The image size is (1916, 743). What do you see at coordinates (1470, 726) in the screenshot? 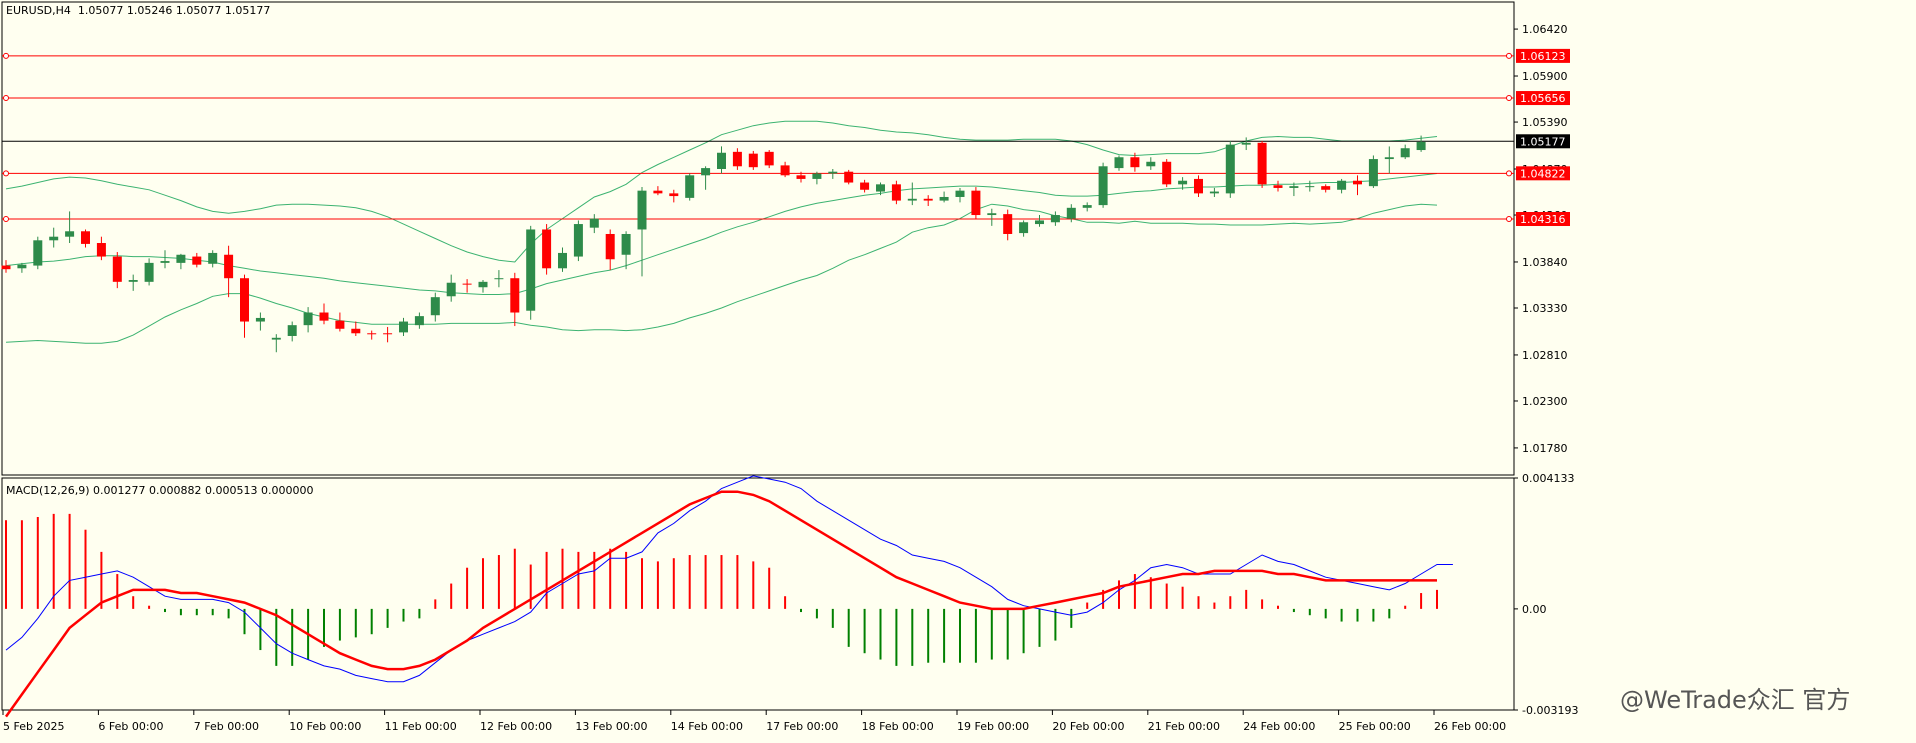
I see `time-tick-label: 26 Feb 00:00` at bounding box center [1470, 726].